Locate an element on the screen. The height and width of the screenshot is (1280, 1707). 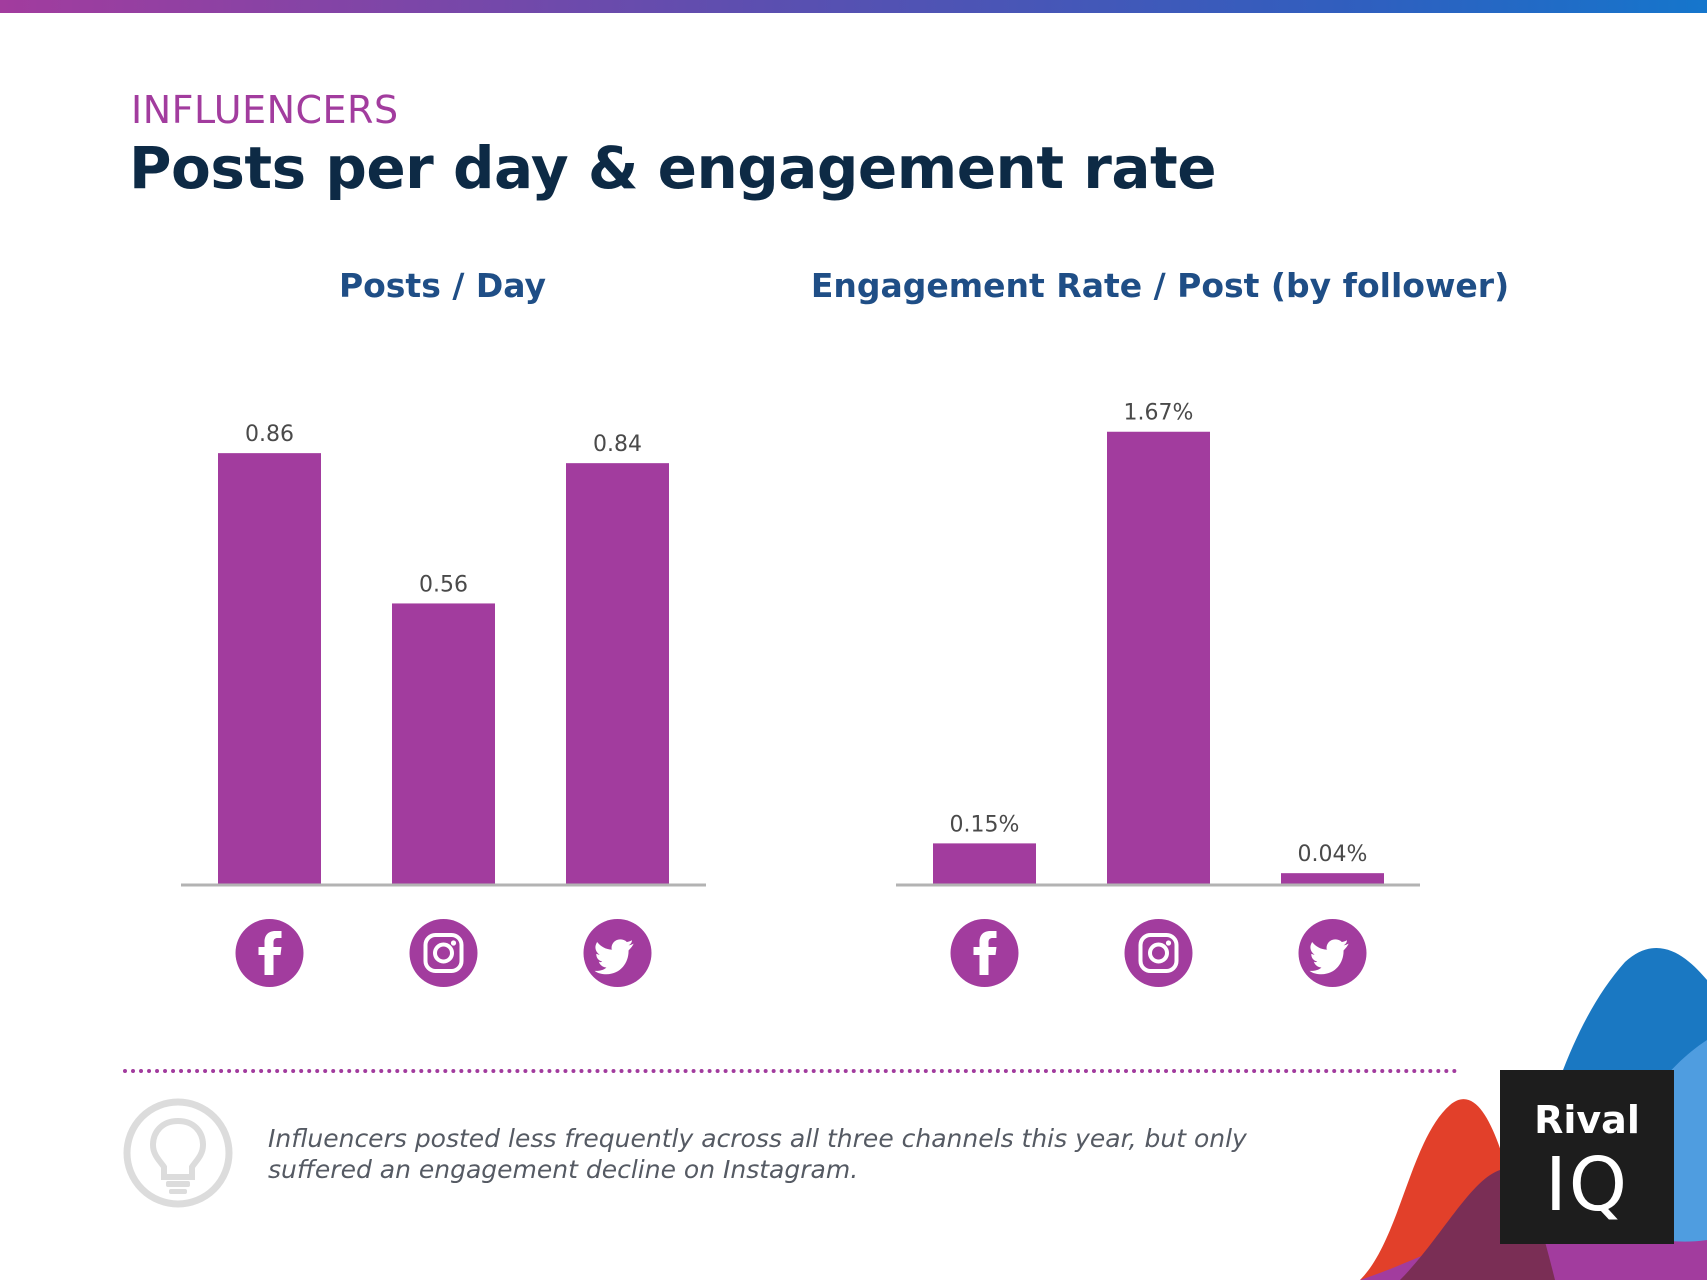
dotted-divider is located at coordinates (790, 1071).